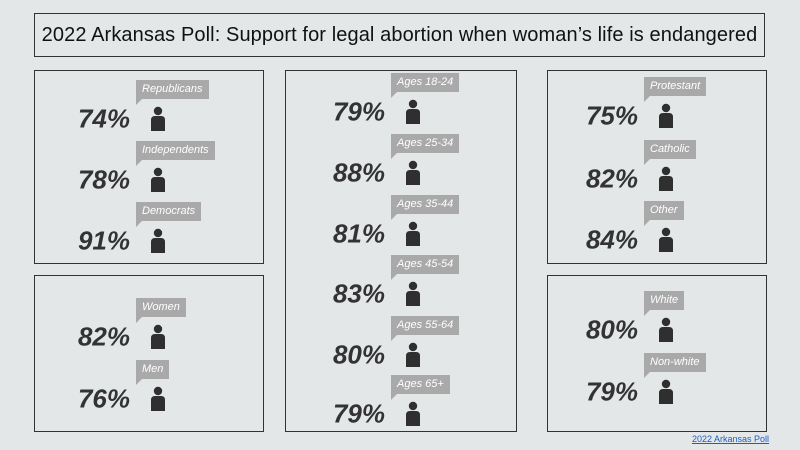 The image size is (800, 450). What do you see at coordinates (358, 413) in the screenshot?
I see `value-label-ages-65: 79%` at bounding box center [358, 413].